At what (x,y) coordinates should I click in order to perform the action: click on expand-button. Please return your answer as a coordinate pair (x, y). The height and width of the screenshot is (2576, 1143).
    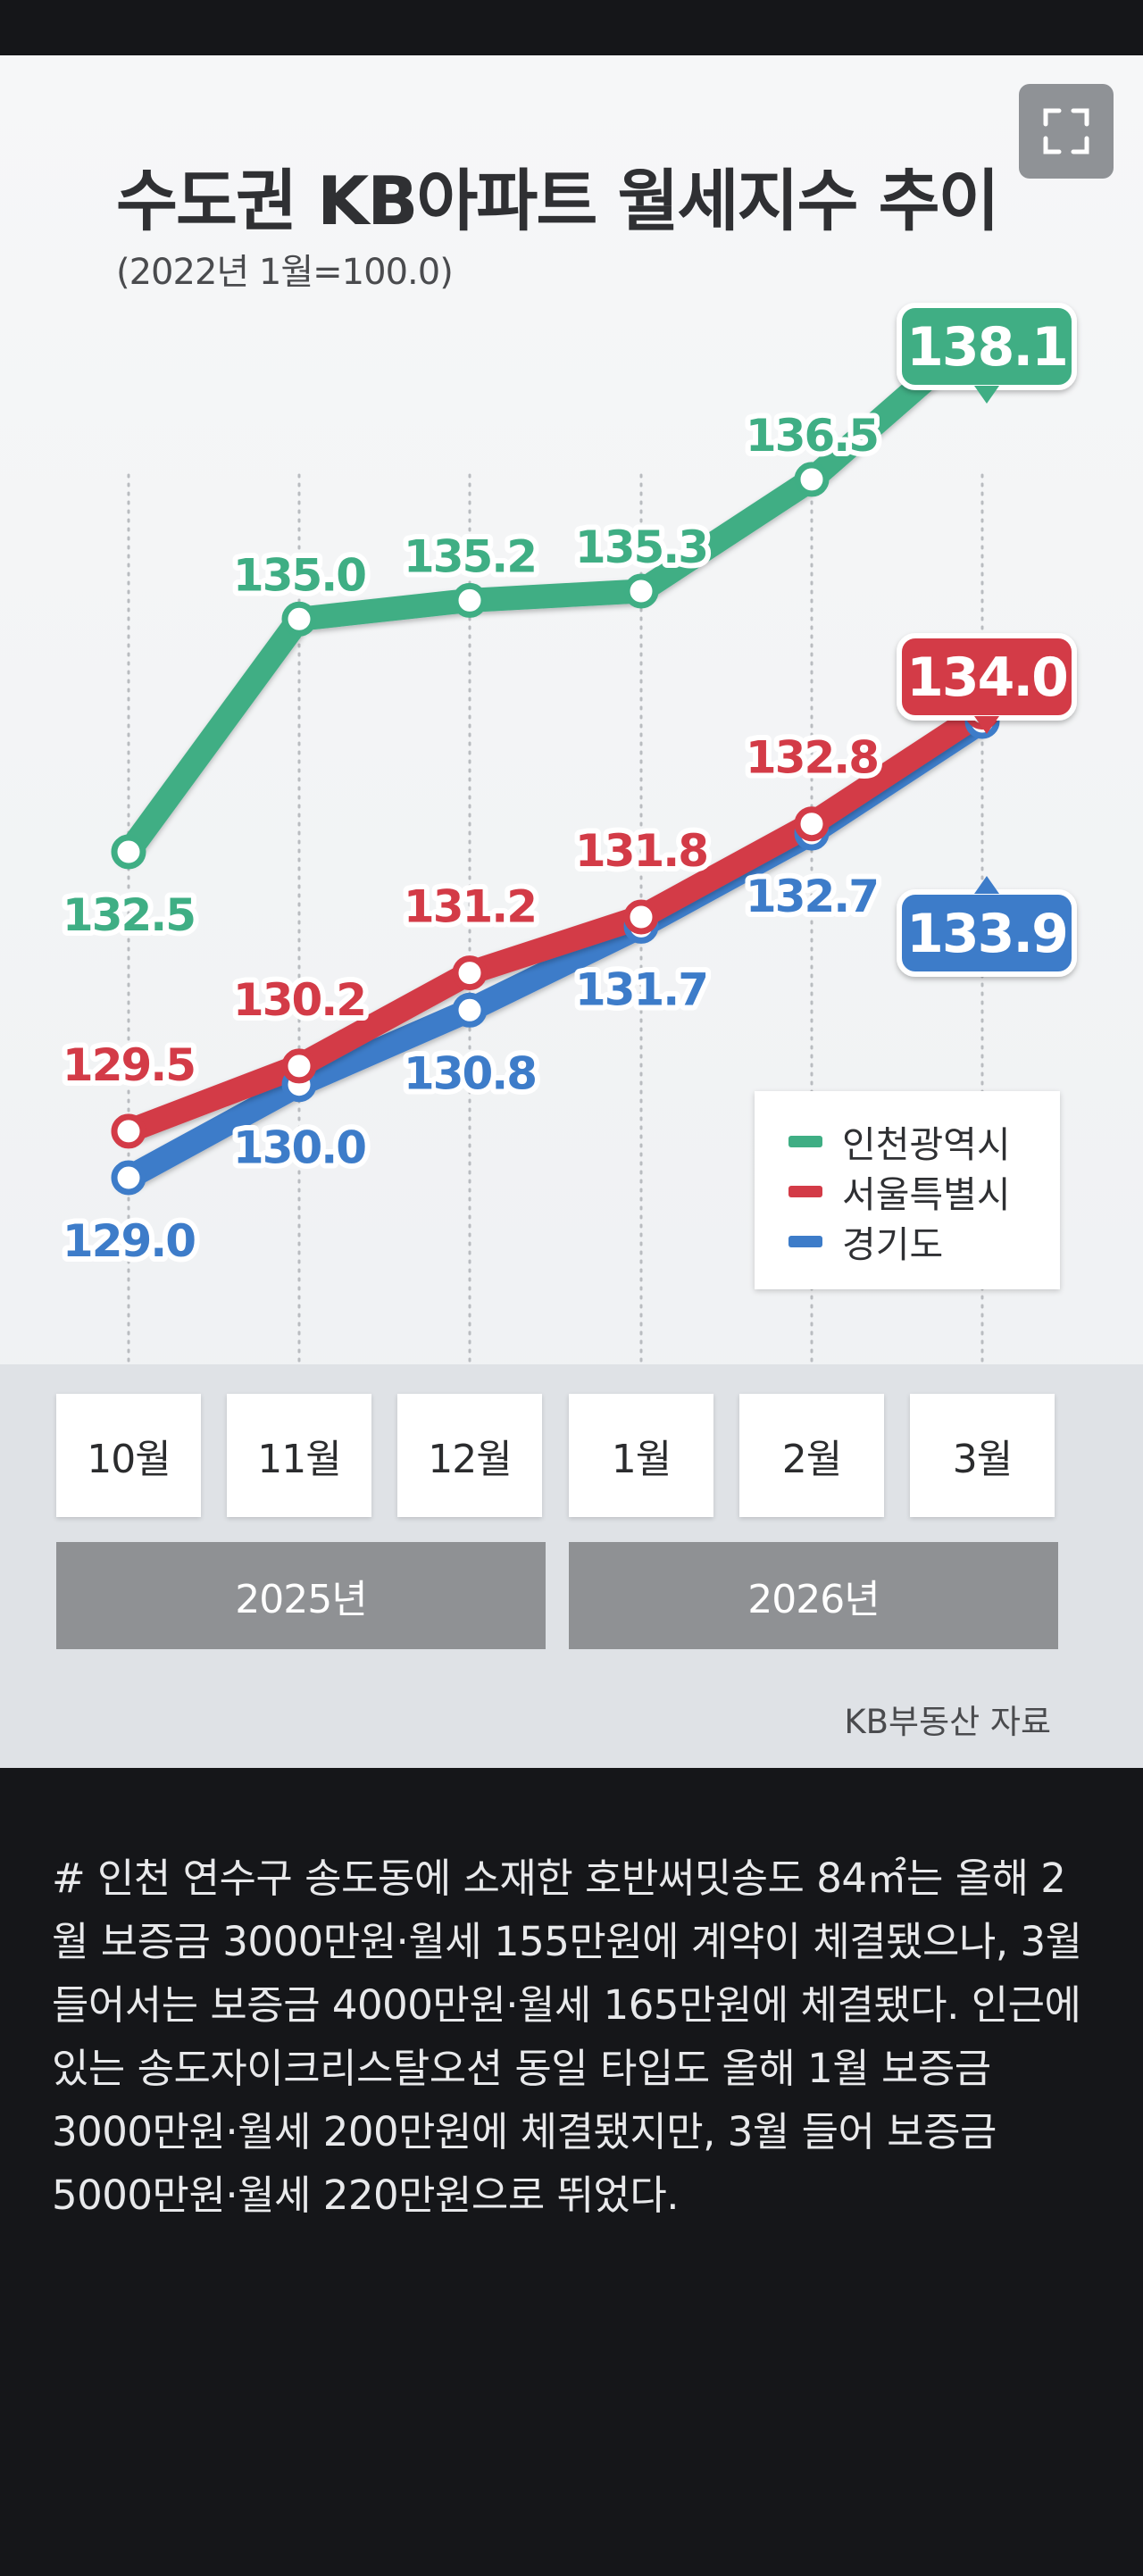
    Looking at the image, I should click on (1066, 131).